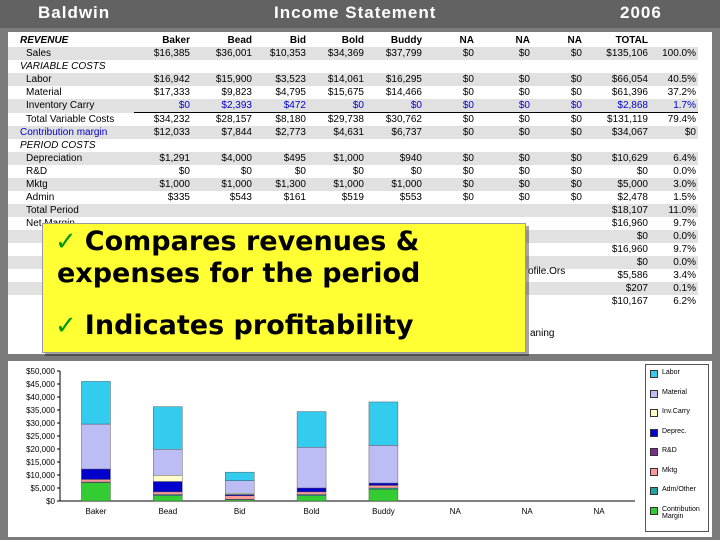 The height and width of the screenshot is (540, 720). Describe the element at coordinates (40, 436) in the screenshot. I see `y-tick-label: $25,000` at that location.